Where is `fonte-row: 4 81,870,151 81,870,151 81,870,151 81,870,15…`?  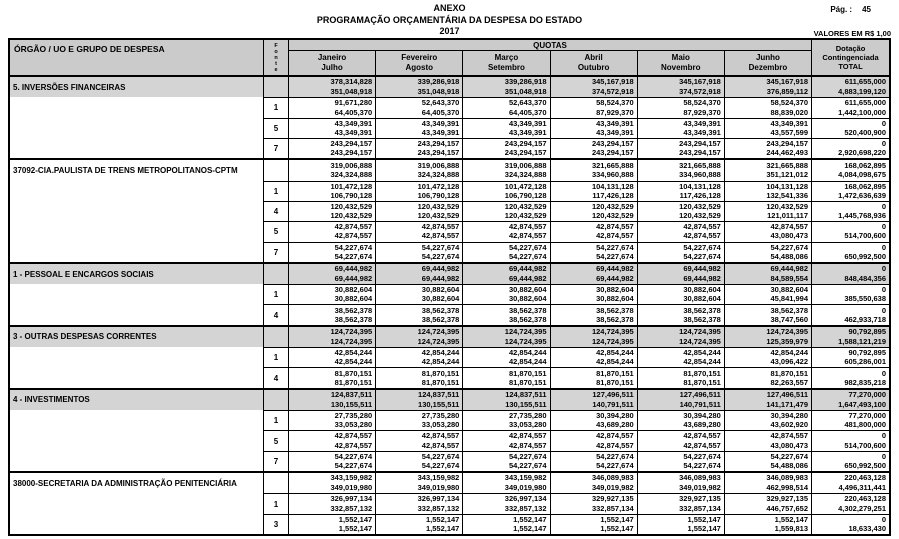
fonte-row: 4 81,870,151 81,870,151 81,870,151 81,870,15… is located at coordinates (450, 377).